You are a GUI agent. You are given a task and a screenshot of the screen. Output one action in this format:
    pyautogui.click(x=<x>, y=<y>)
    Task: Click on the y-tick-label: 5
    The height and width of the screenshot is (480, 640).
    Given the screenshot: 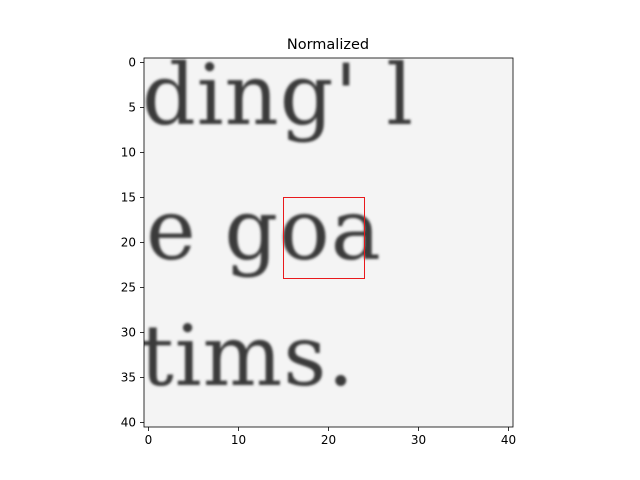 What is the action you would take?
    pyautogui.click(x=132, y=108)
    